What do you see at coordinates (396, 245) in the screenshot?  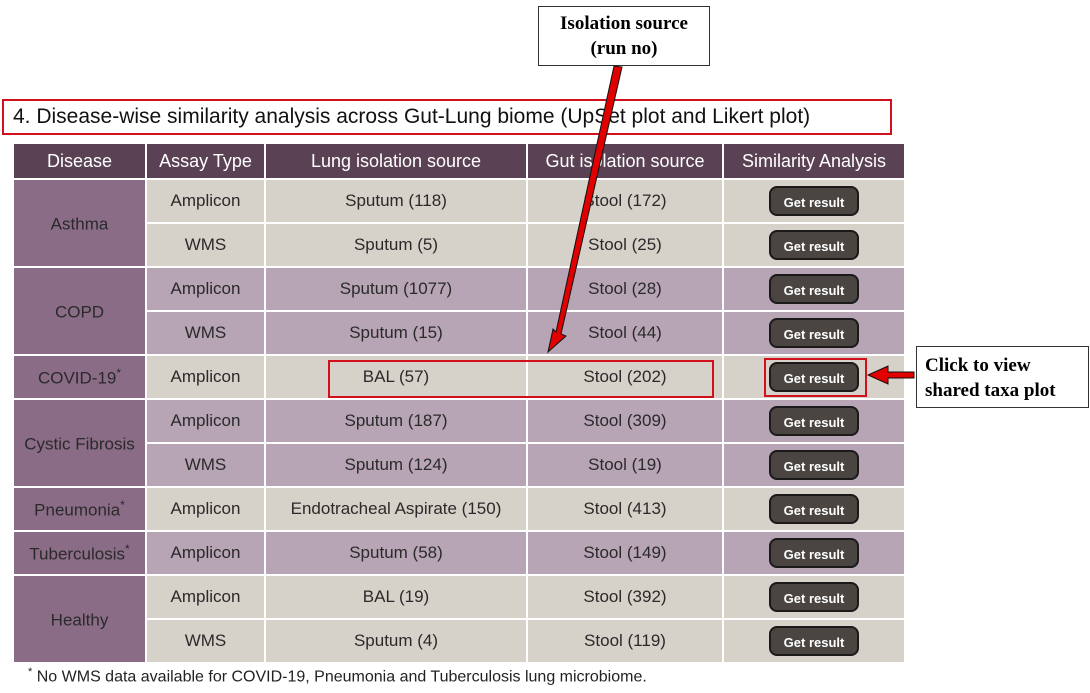 I see `lung-source-cell: Sputum (5)` at bounding box center [396, 245].